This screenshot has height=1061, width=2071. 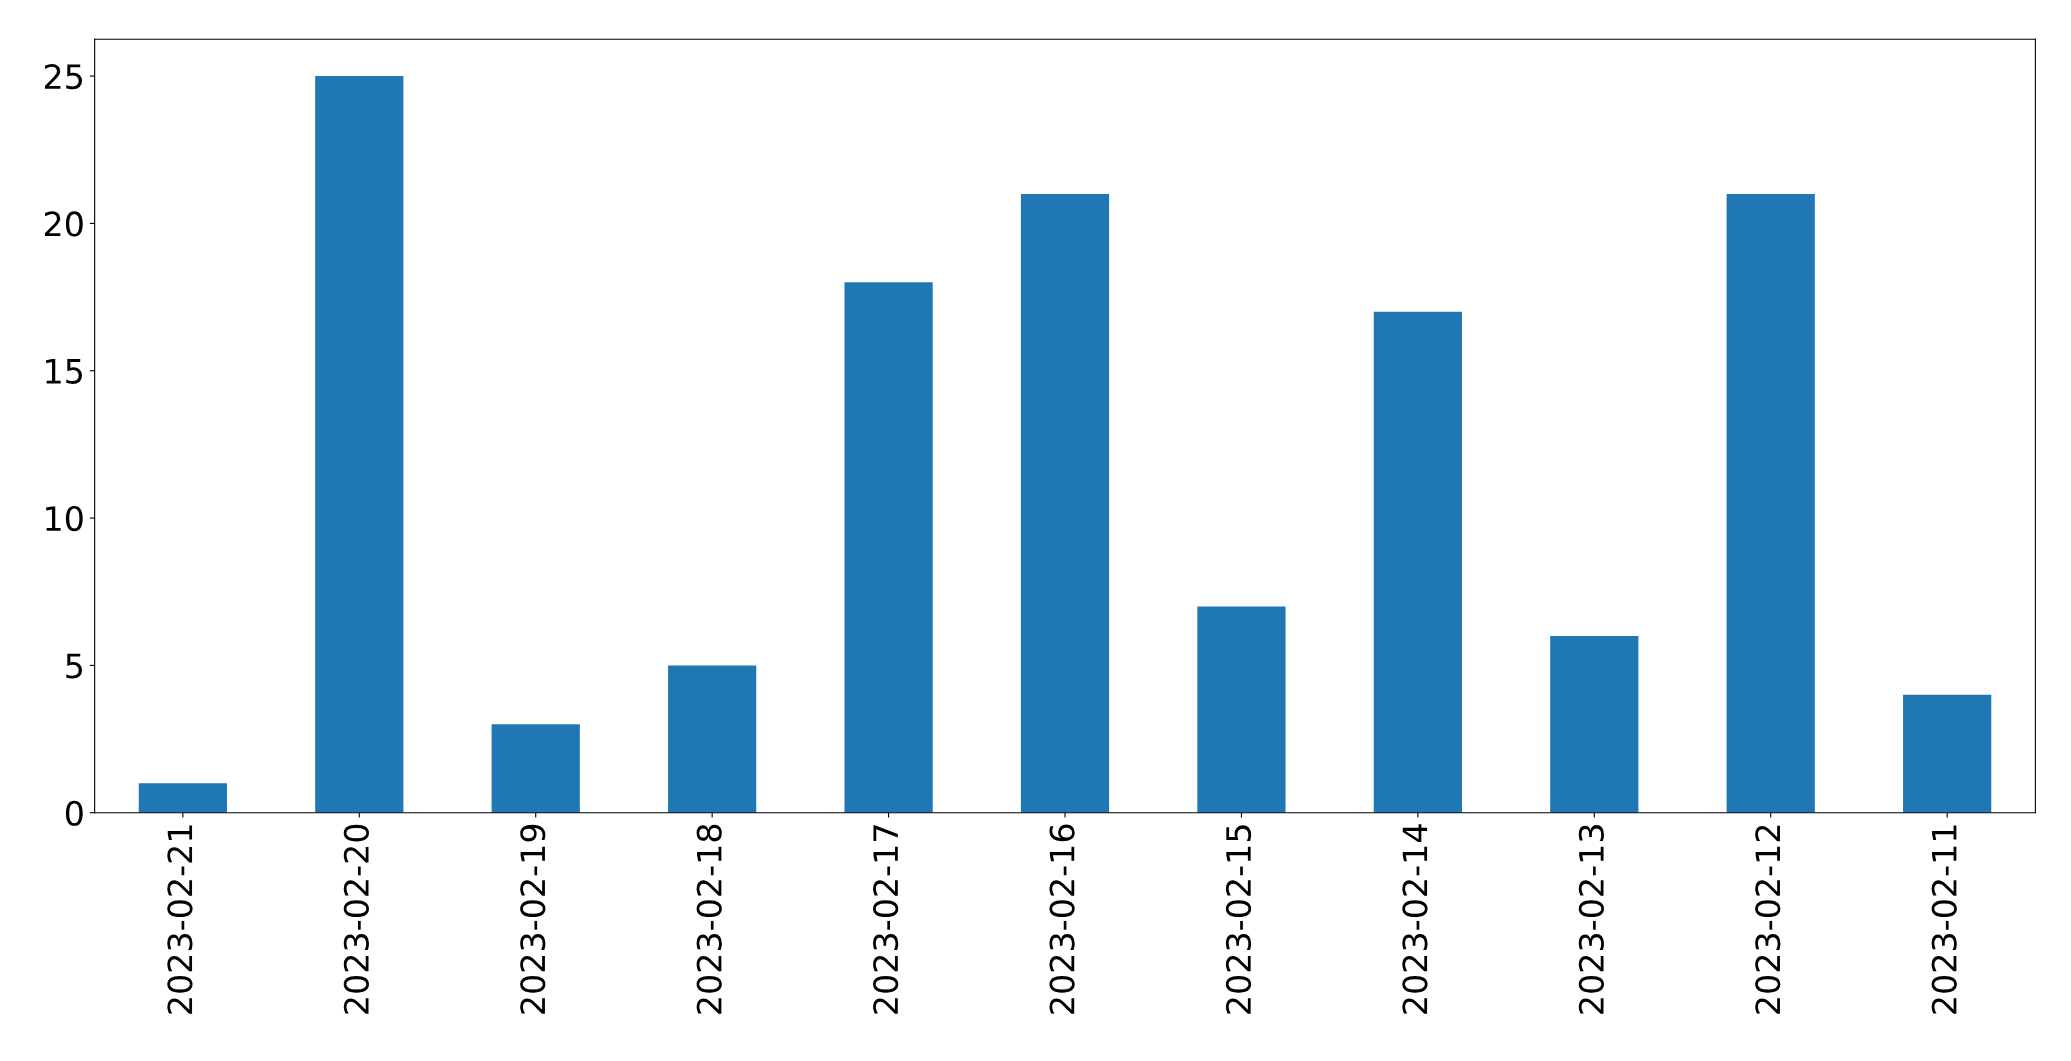 I want to click on x-tick-label: 2023-02-14, so click(x=1415, y=919).